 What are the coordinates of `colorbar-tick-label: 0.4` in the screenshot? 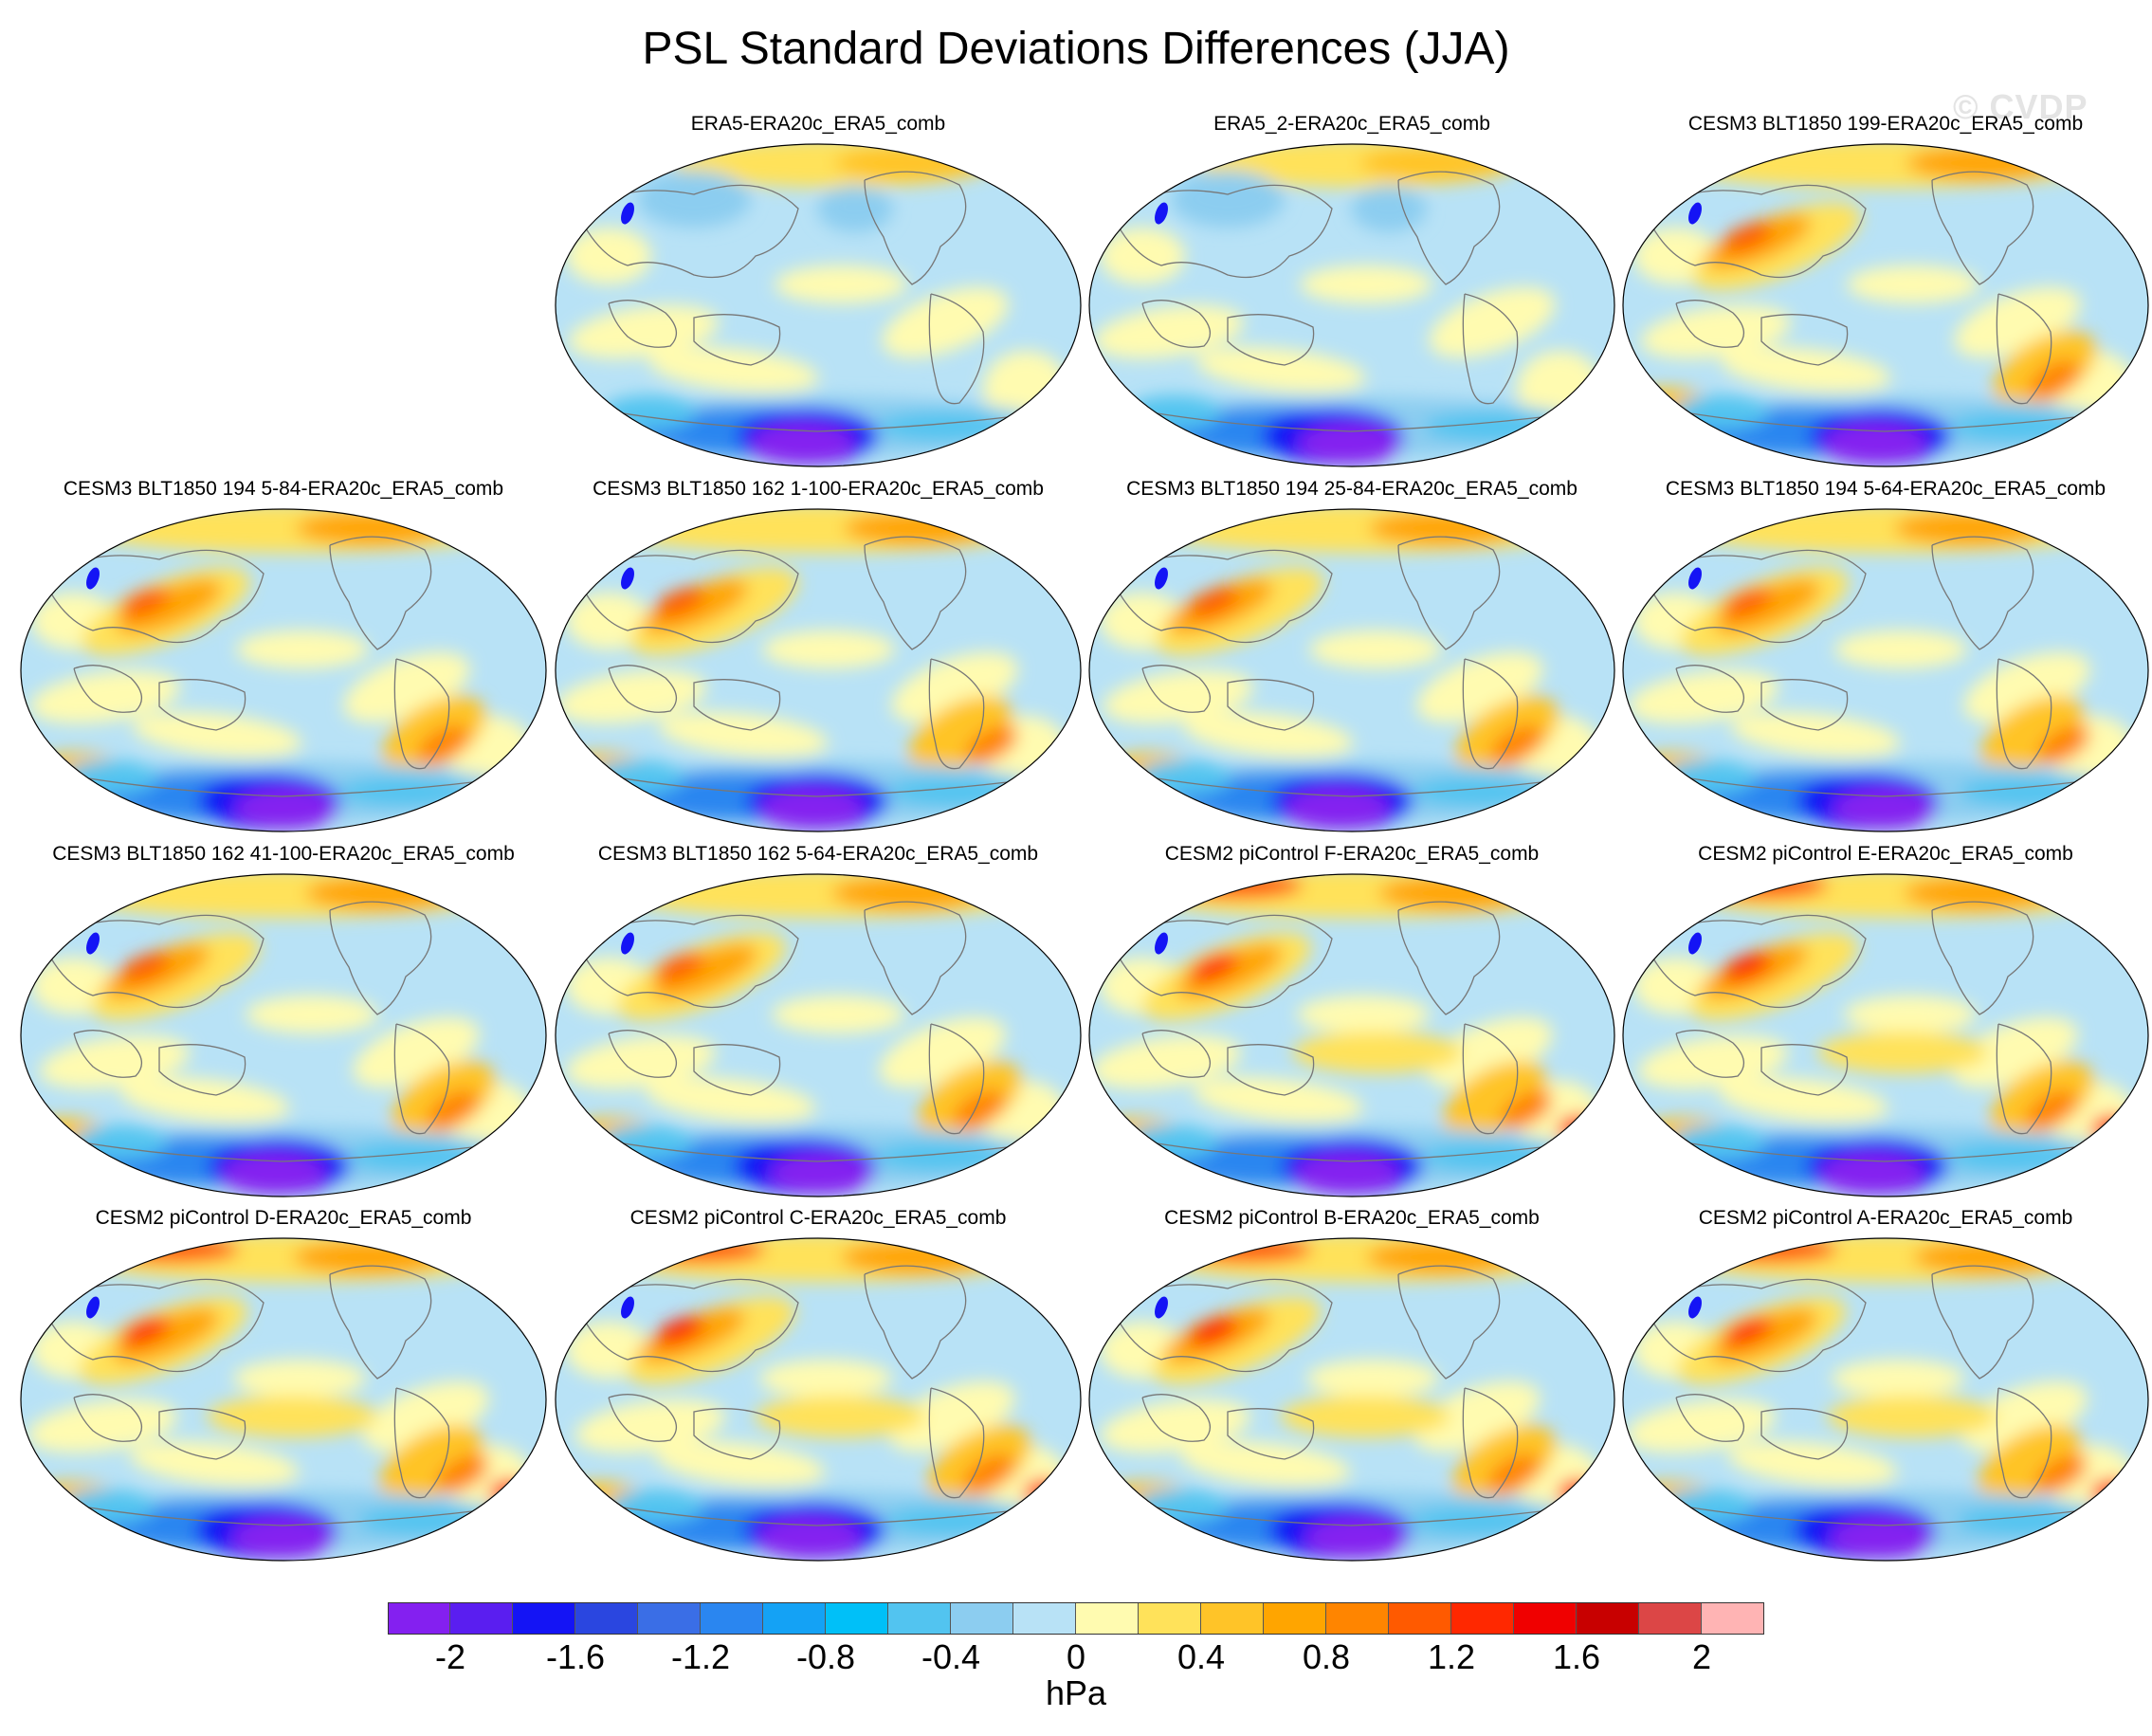 It's located at (1201, 1656).